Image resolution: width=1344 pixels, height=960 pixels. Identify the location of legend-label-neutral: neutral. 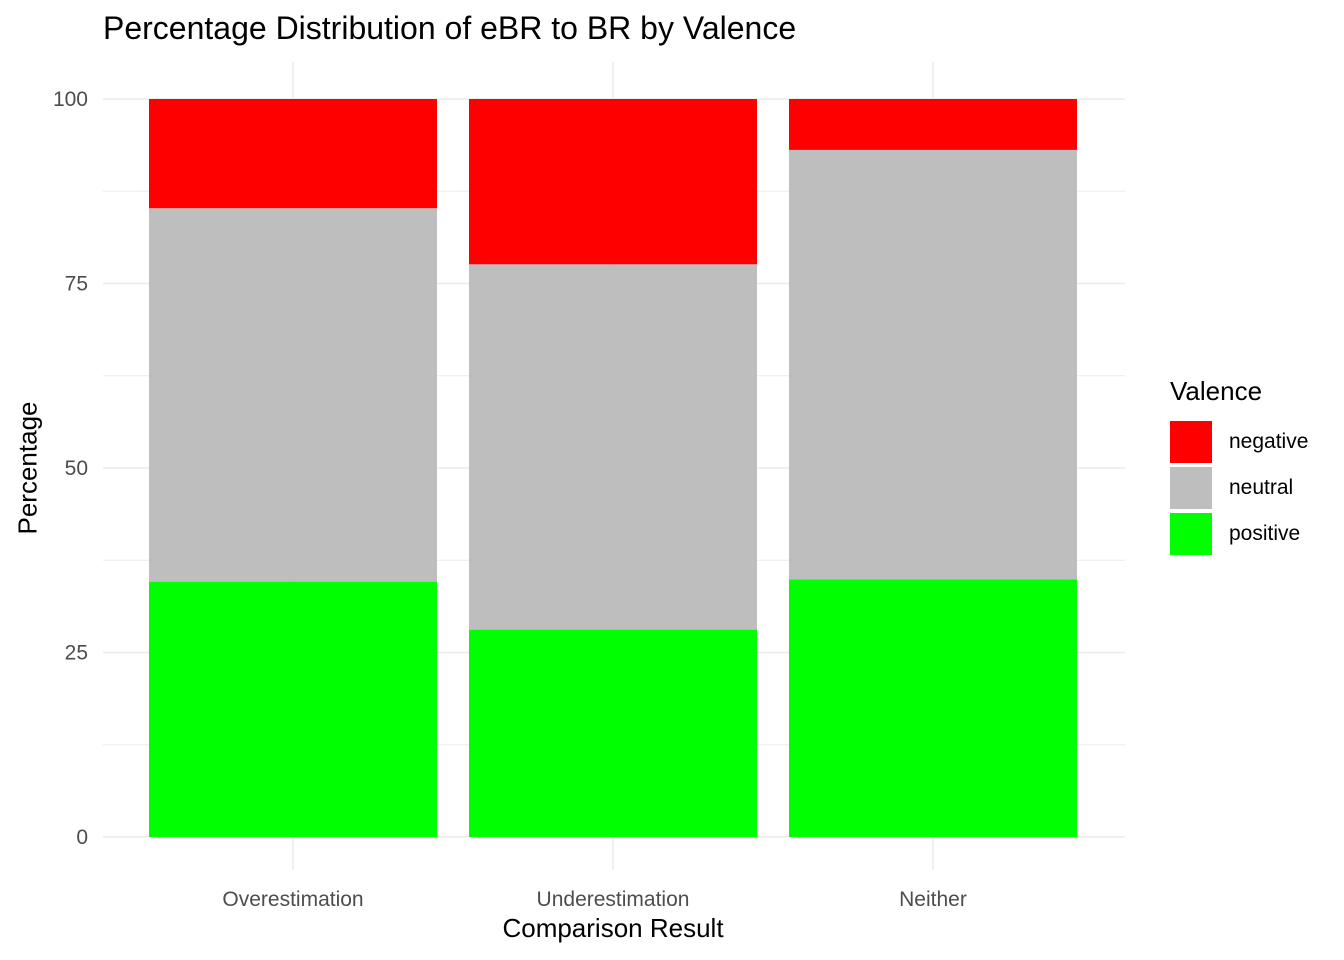
(1261, 487).